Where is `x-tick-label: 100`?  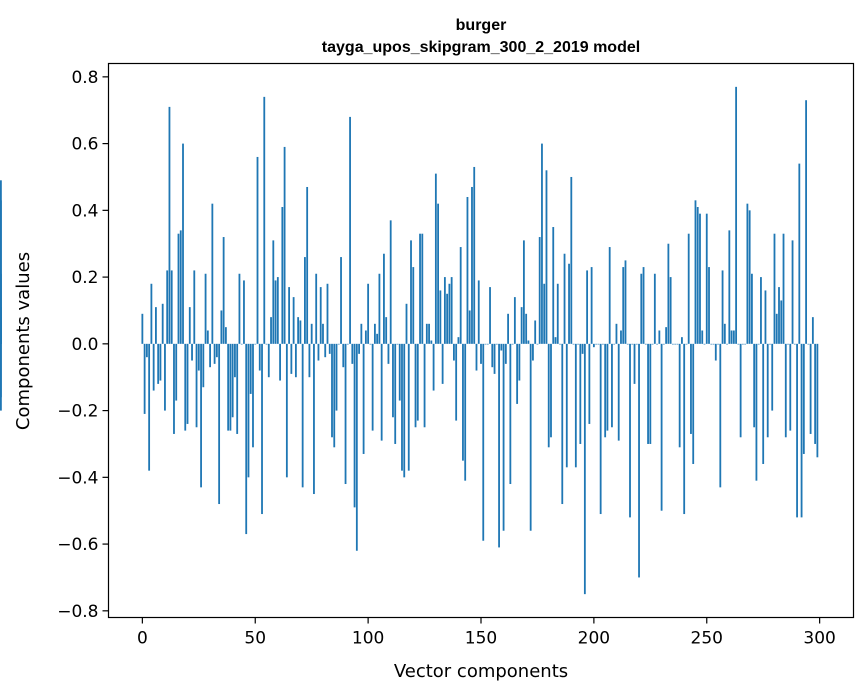 x-tick-label: 100 is located at coordinates (368, 639).